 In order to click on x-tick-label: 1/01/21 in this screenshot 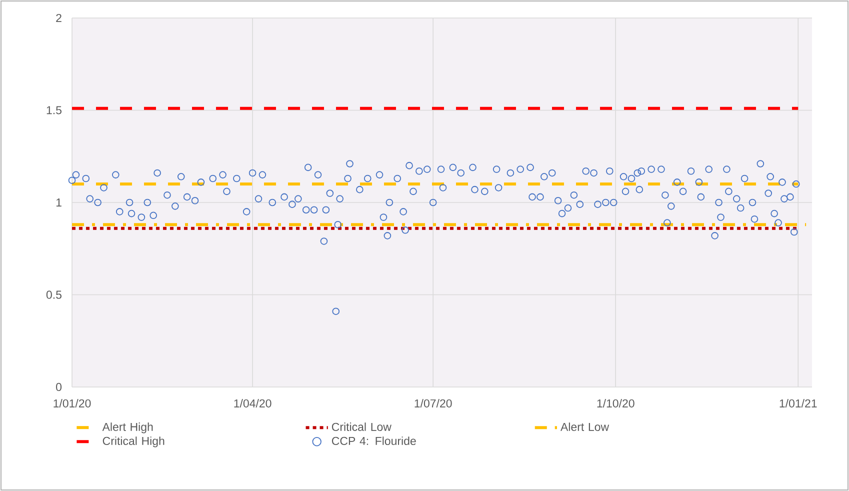, I will do `click(798, 403)`.